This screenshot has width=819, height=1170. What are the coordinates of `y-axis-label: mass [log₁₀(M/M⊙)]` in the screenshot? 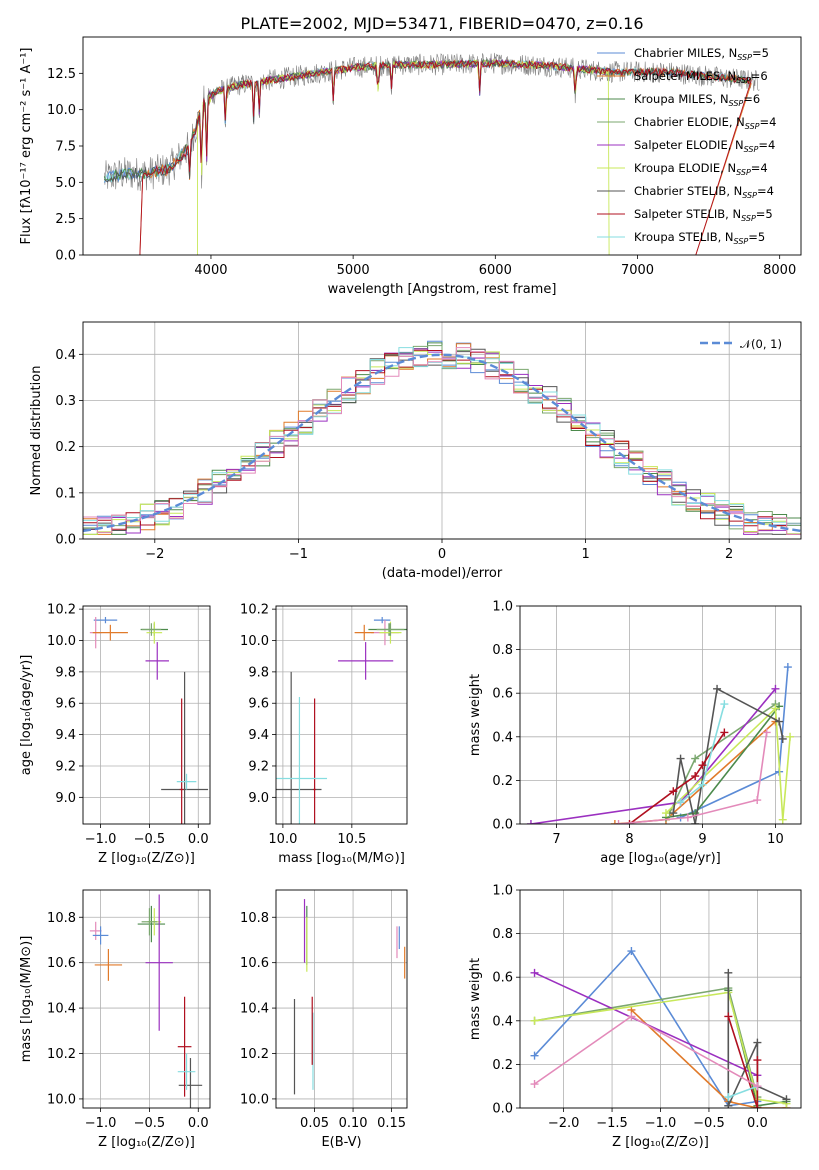 It's located at (26, 999).